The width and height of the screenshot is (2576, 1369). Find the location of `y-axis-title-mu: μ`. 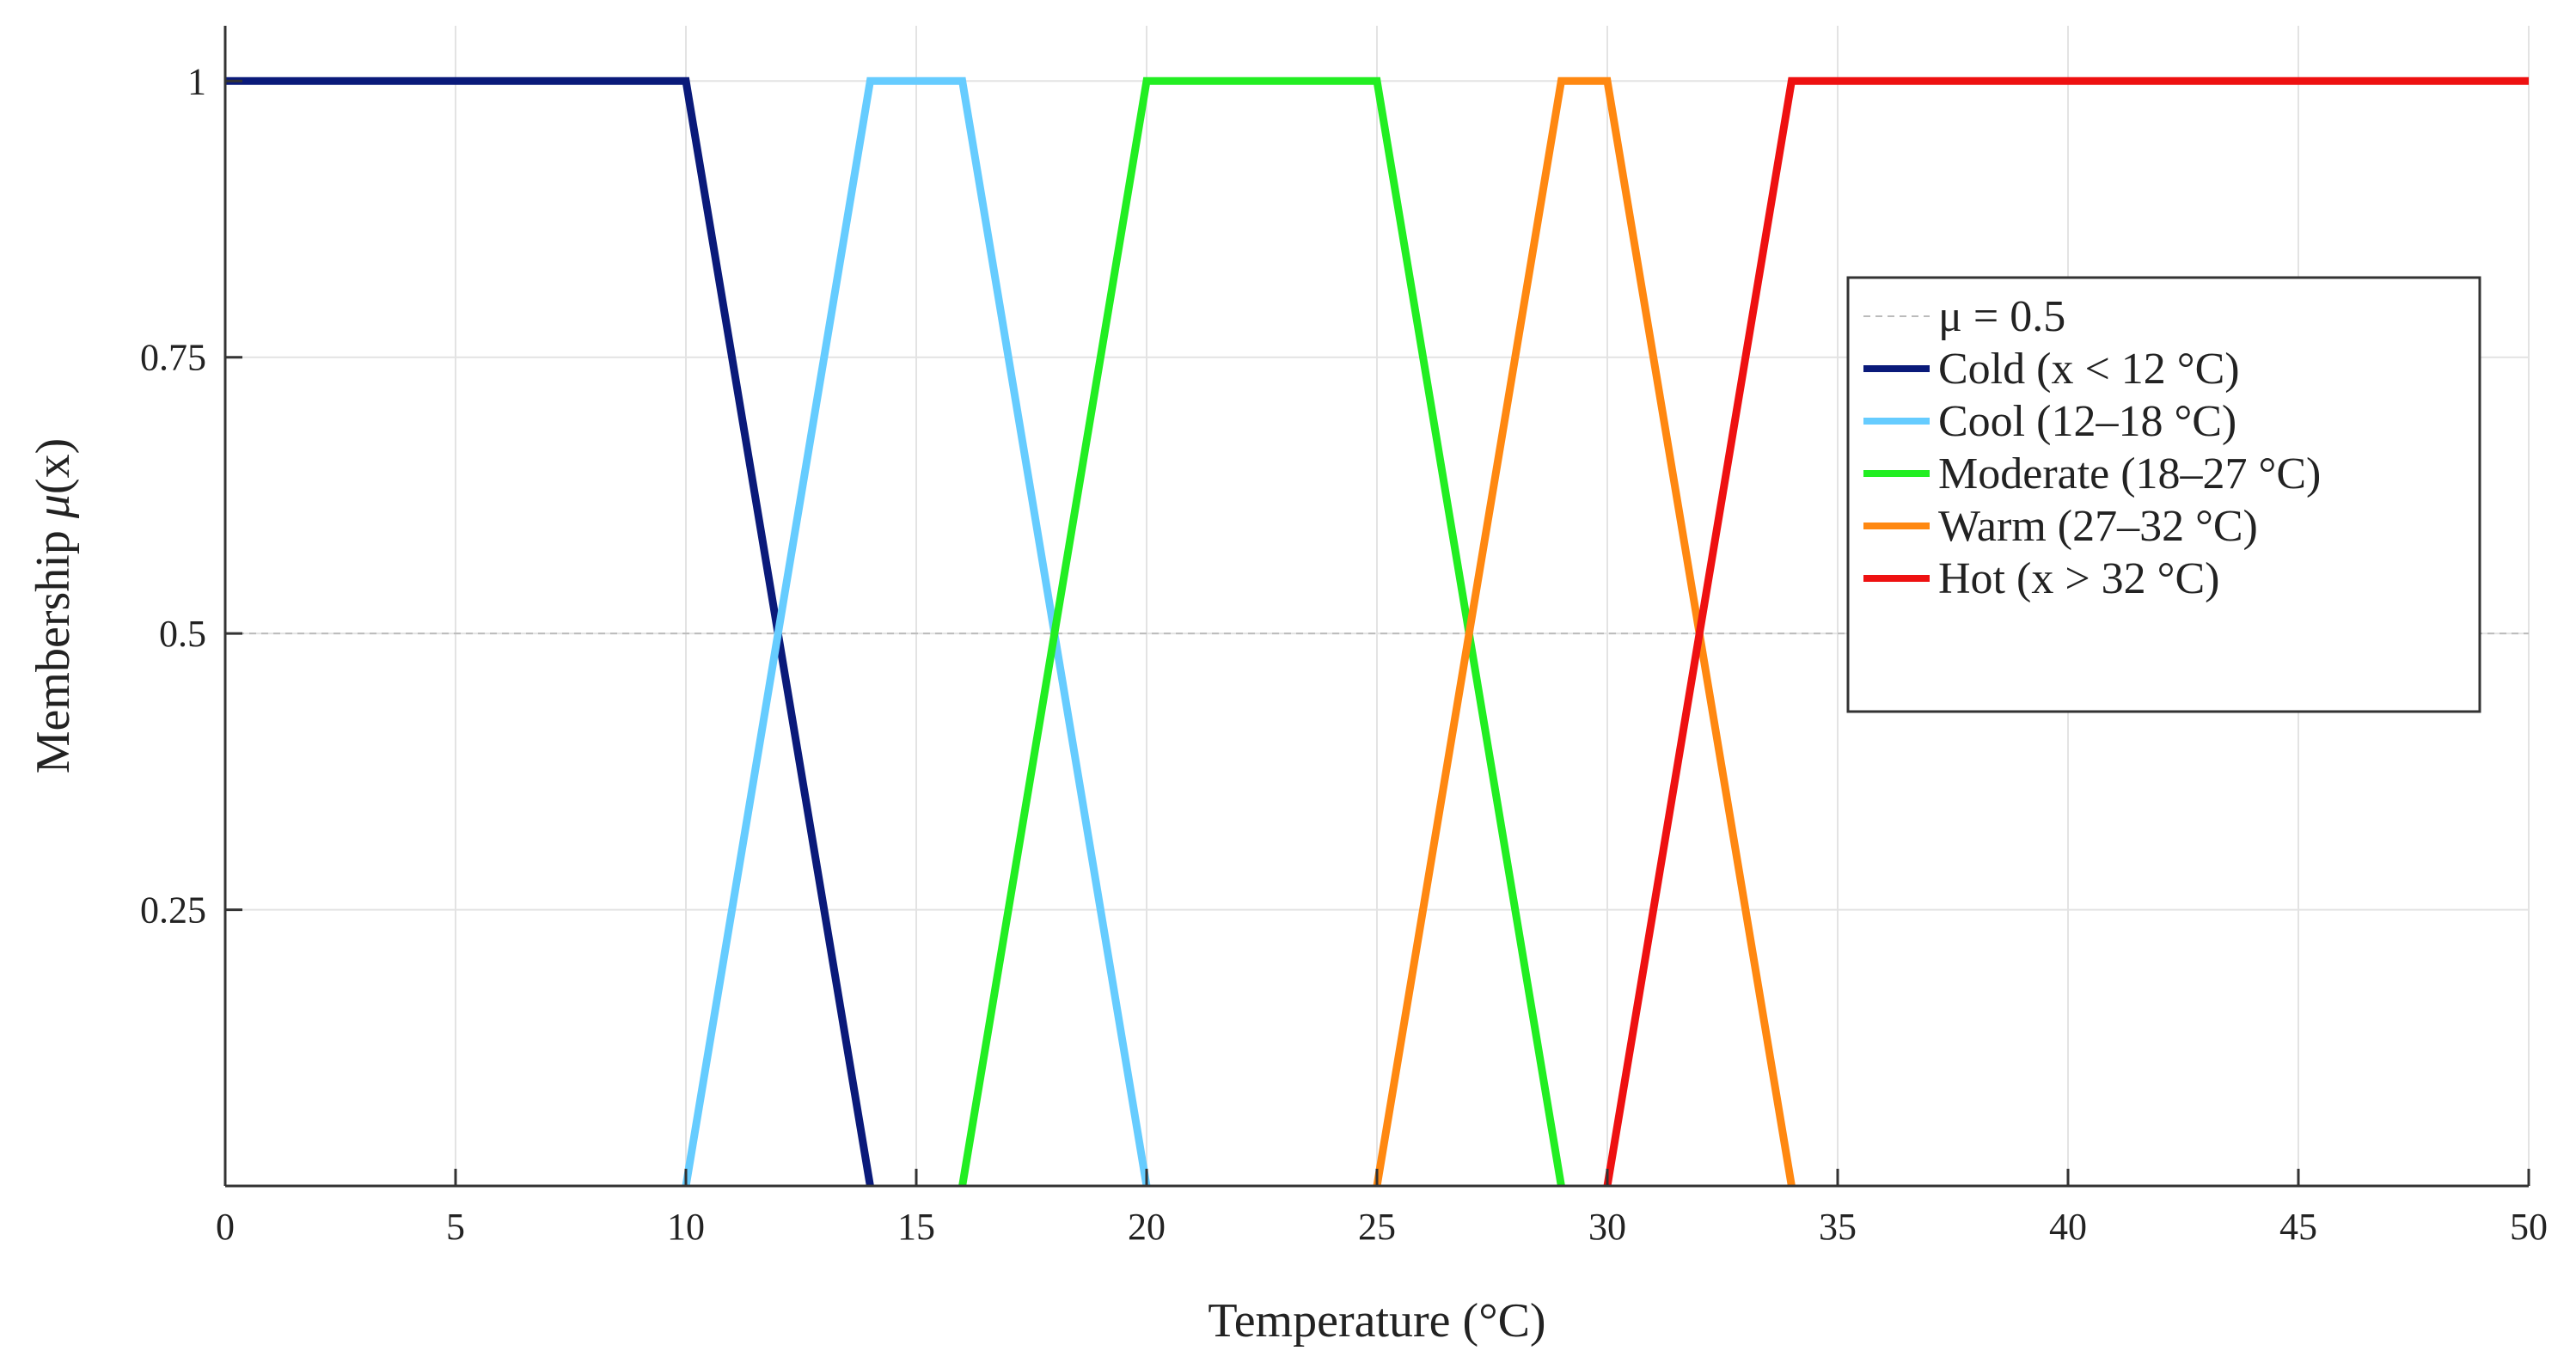

y-axis-title-mu: μ is located at coordinates (53, 507).